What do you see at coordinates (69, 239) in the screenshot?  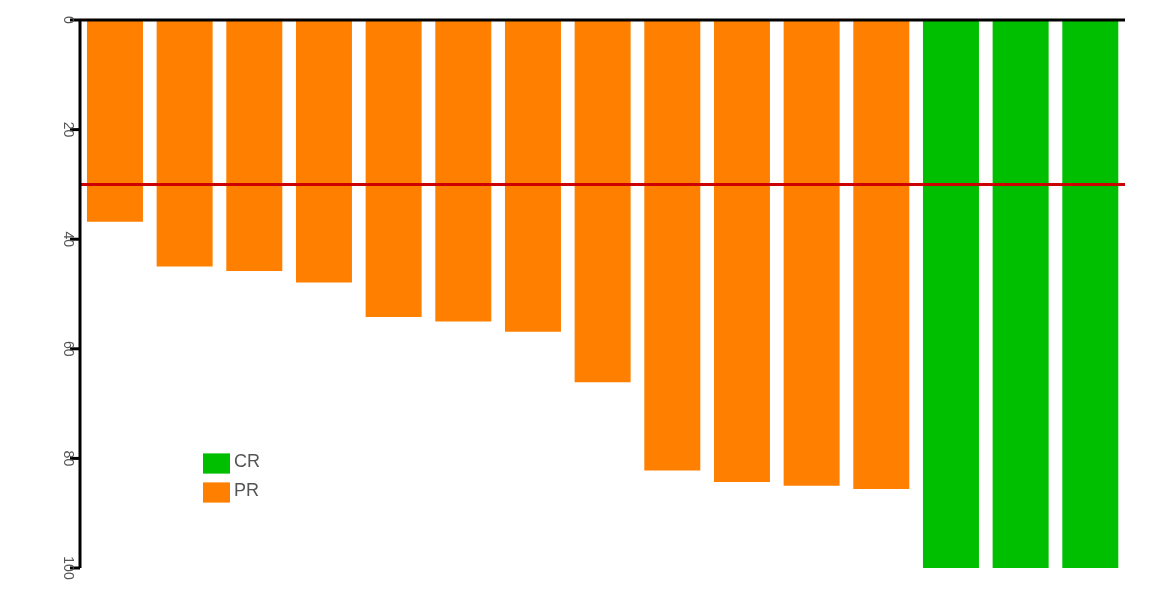 I see `y-tick-label: 40` at bounding box center [69, 239].